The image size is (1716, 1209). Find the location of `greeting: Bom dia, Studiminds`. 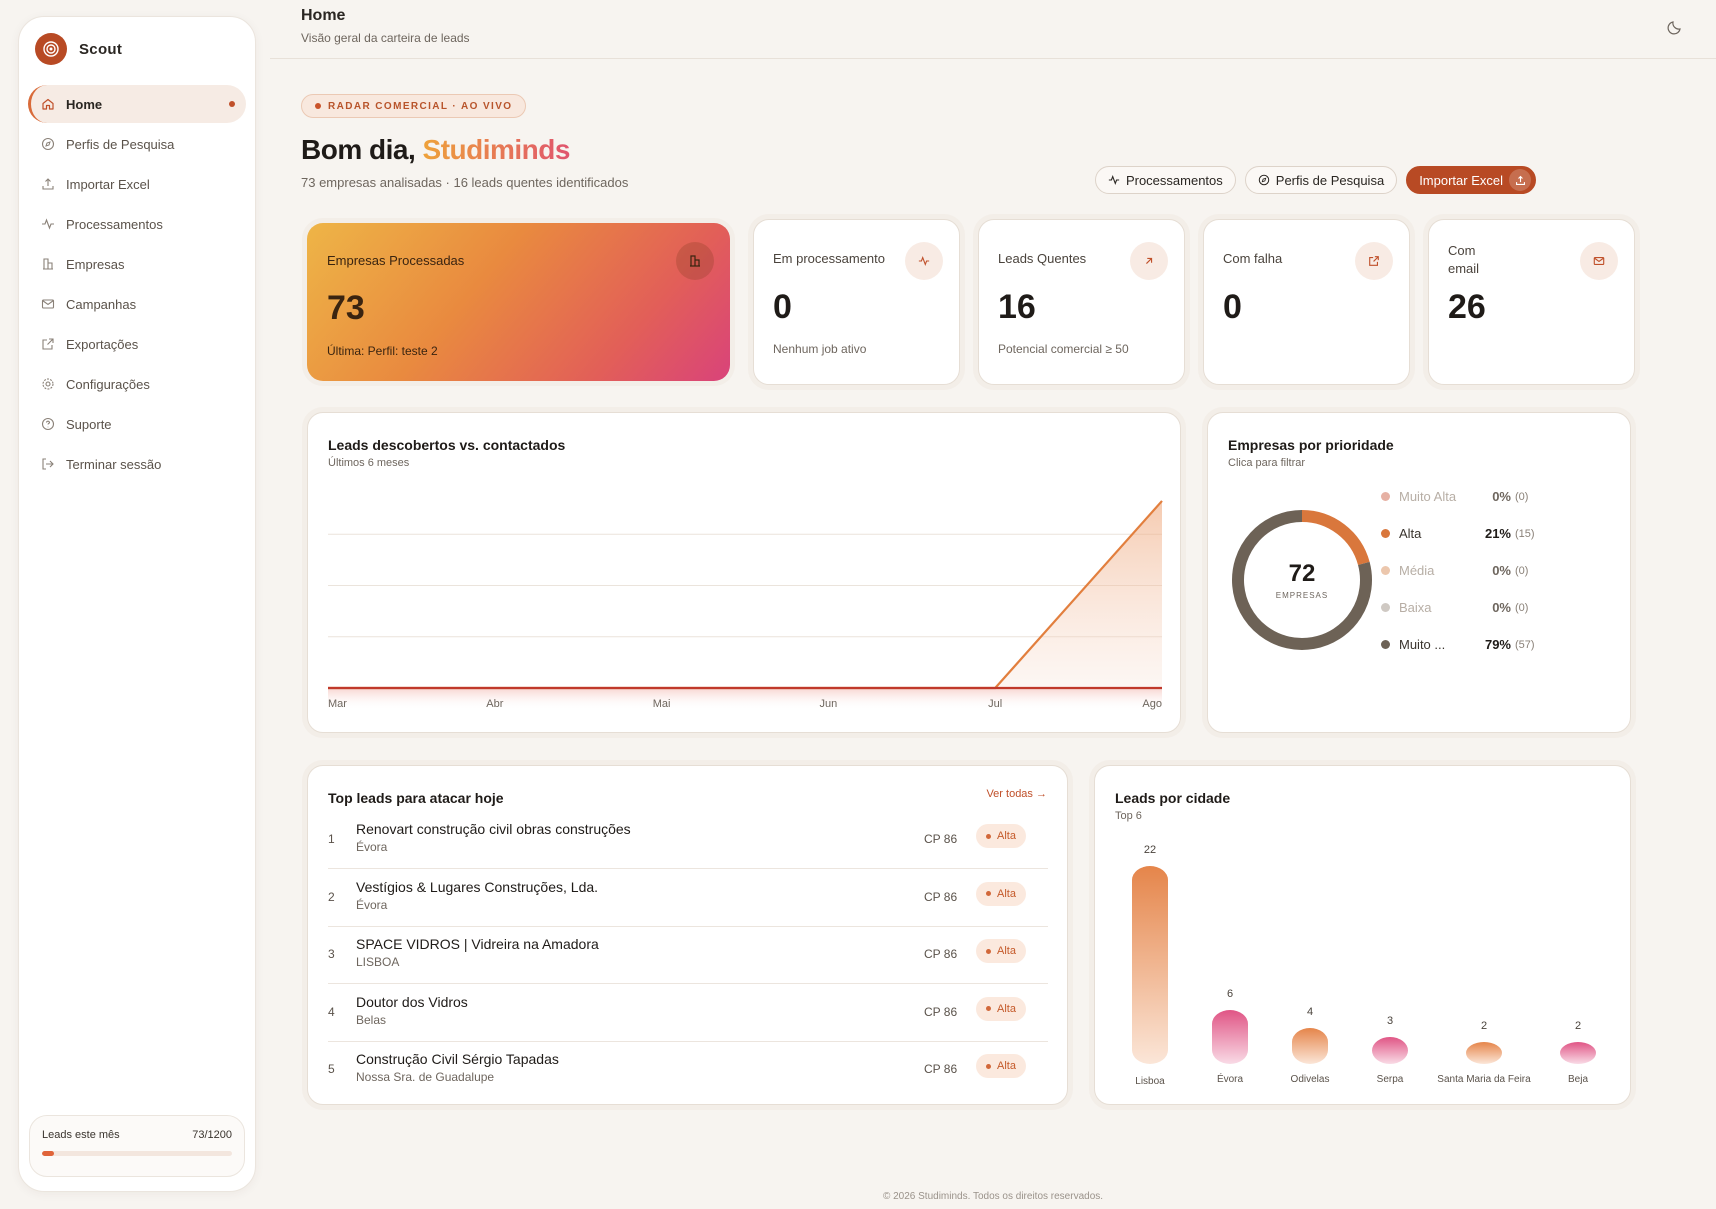

greeting: Bom dia, Studiminds is located at coordinates (435, 150).